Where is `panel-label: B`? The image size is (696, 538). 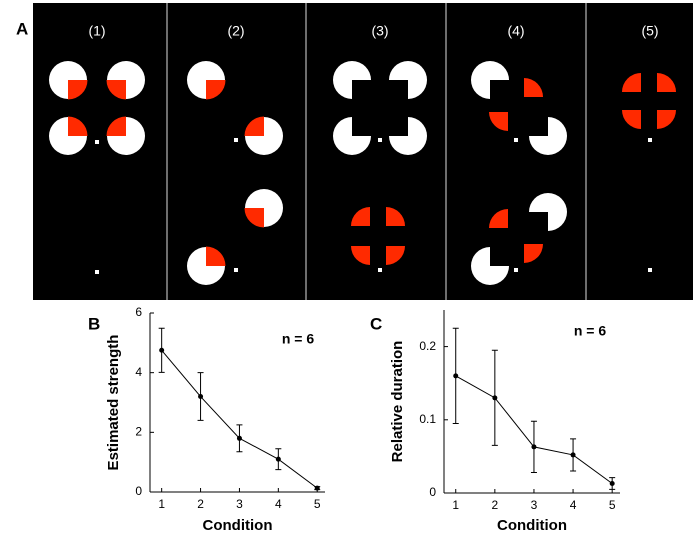
panel-label: B is located at coordinates (94, 323).